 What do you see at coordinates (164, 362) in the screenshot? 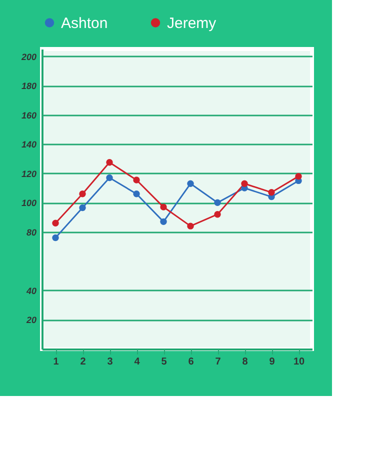
I see `x-tick-label: 5` at bounding box center [164, 362].